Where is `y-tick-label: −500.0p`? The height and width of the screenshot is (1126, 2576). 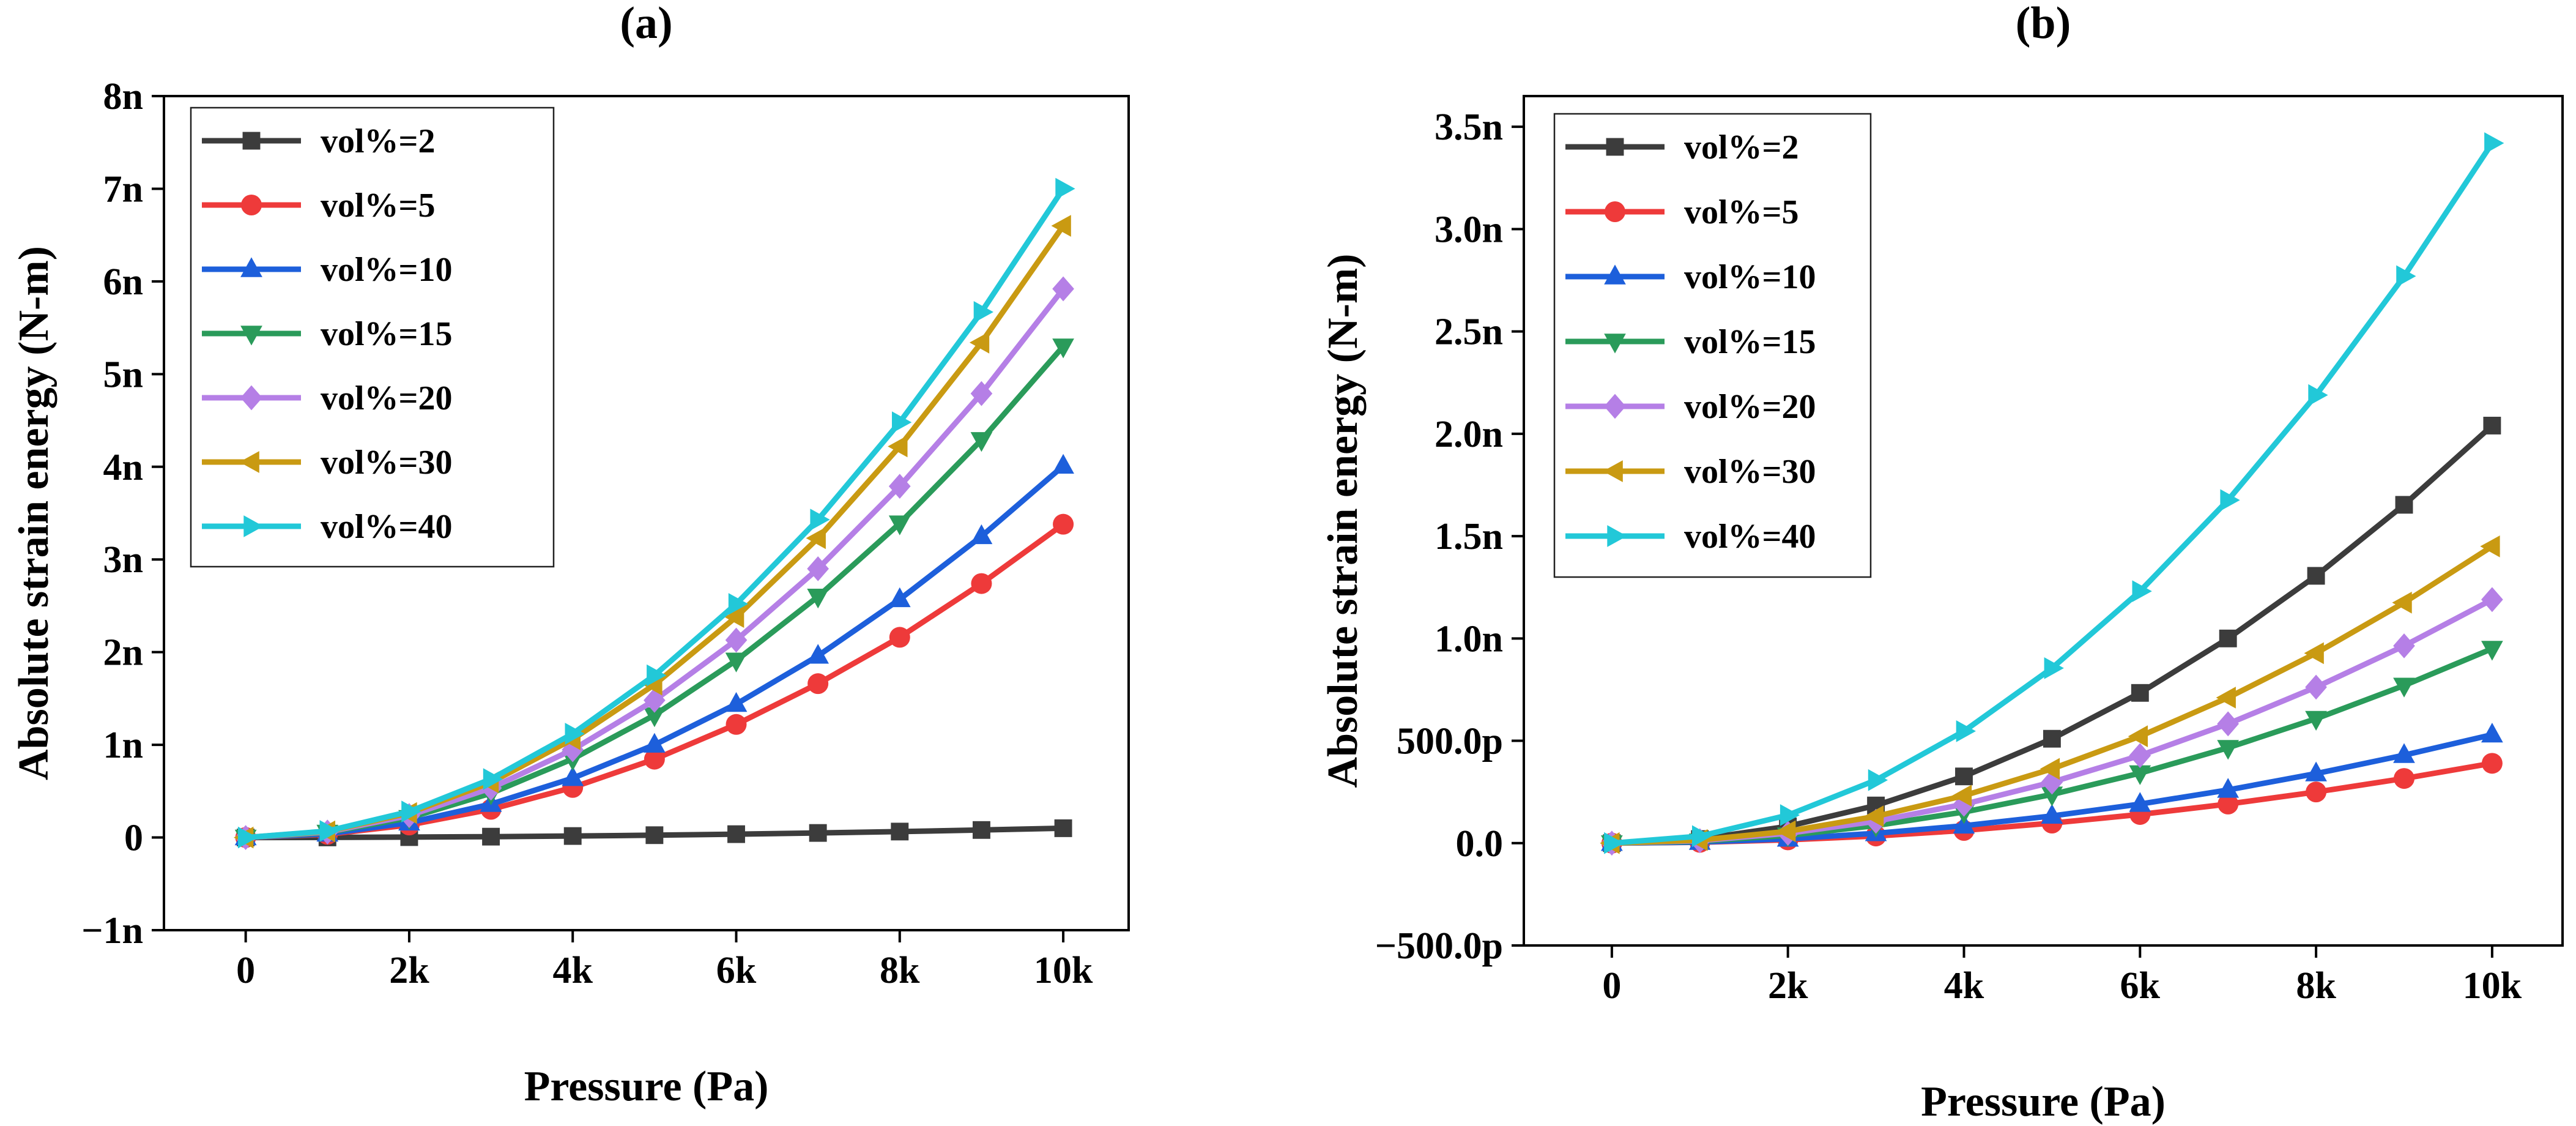
y-tick-label: −500.0p is located at coordinates (1439, 946).